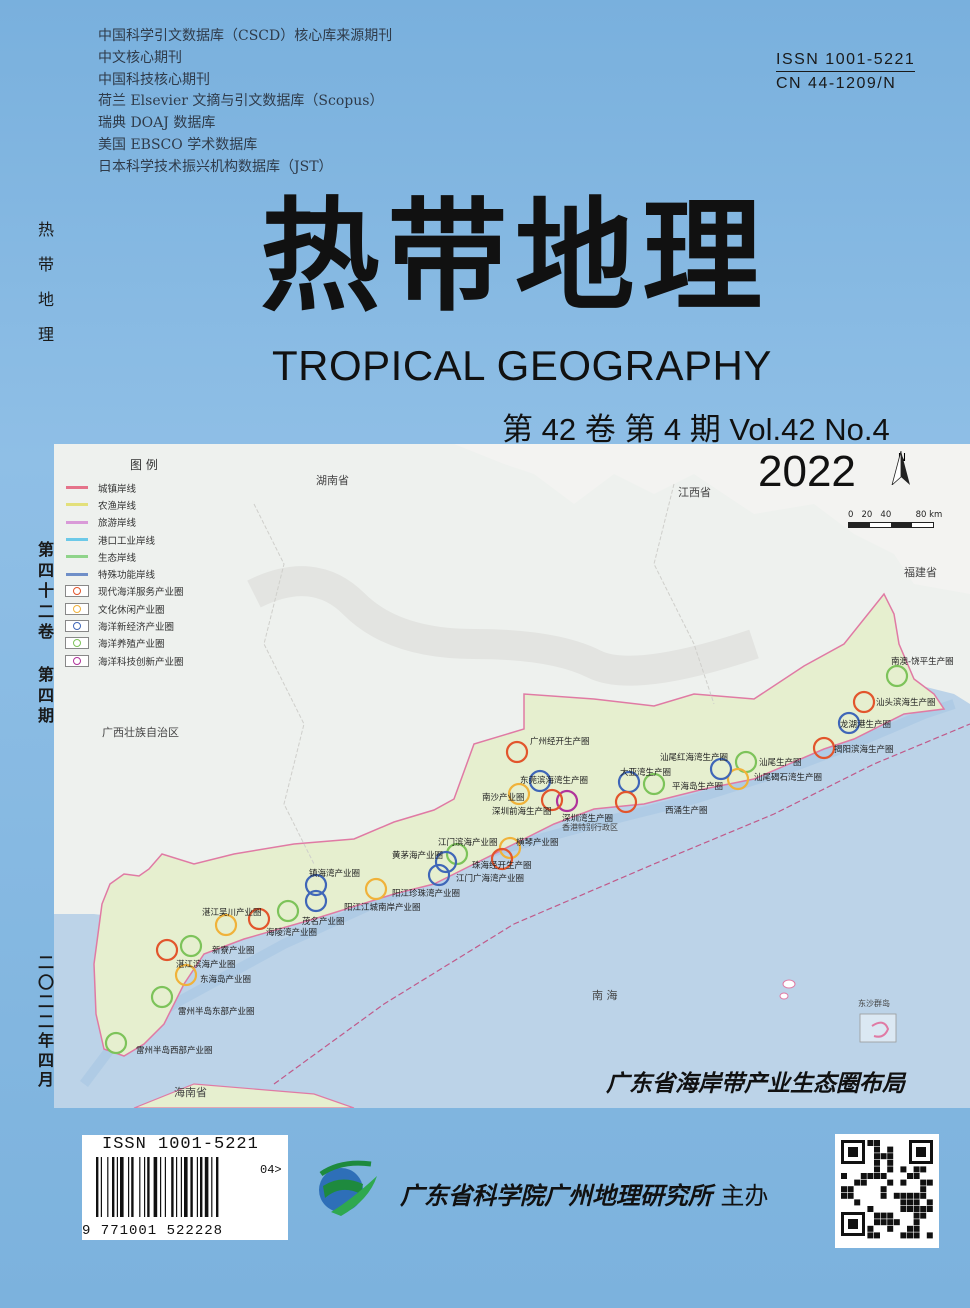 This screenshot has width=970, height=1308. I want to click on legend-label: 文化休闲产业圈, so click(131, 610).